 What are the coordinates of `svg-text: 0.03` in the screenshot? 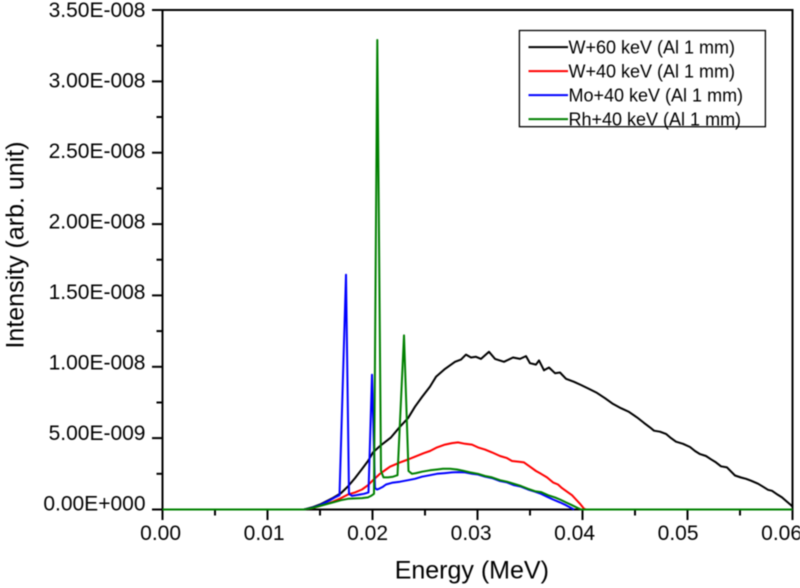 It's located at (471, 533).